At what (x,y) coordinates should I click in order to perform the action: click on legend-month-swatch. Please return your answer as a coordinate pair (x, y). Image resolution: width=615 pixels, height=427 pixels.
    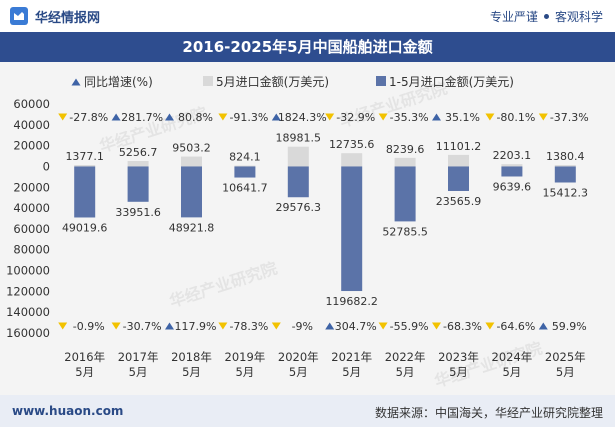
    Looking at the image, I should click on (208, 81).